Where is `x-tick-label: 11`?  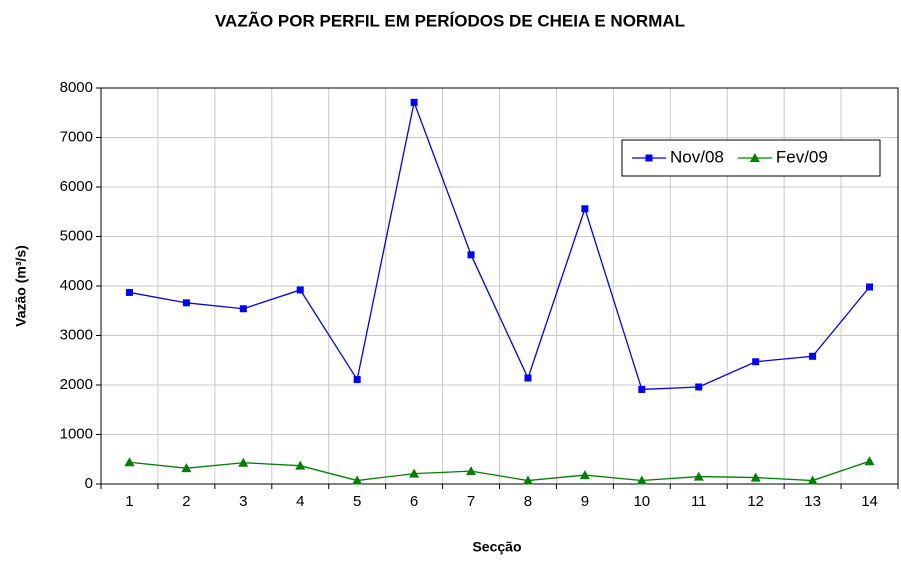 x-tick-label: 11 is located at coordinates (699, 501).